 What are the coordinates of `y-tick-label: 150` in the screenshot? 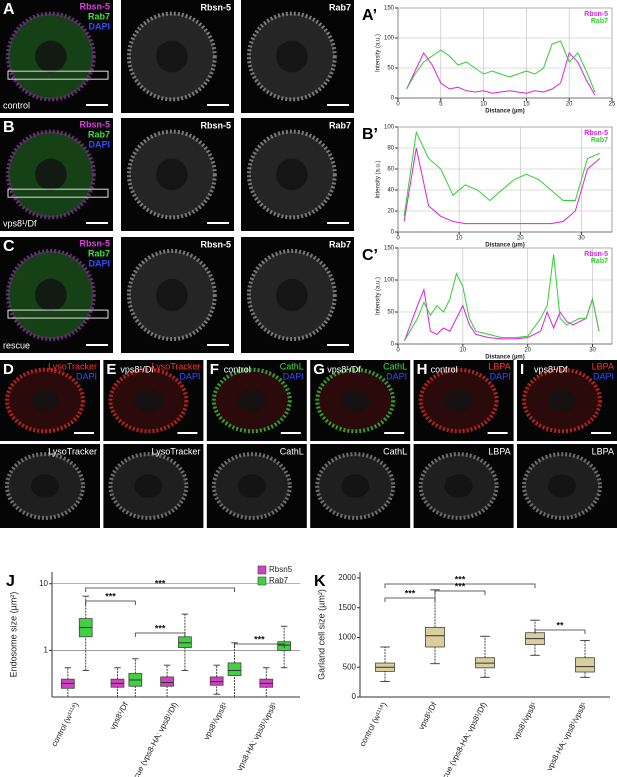 It's located at (389, 9).